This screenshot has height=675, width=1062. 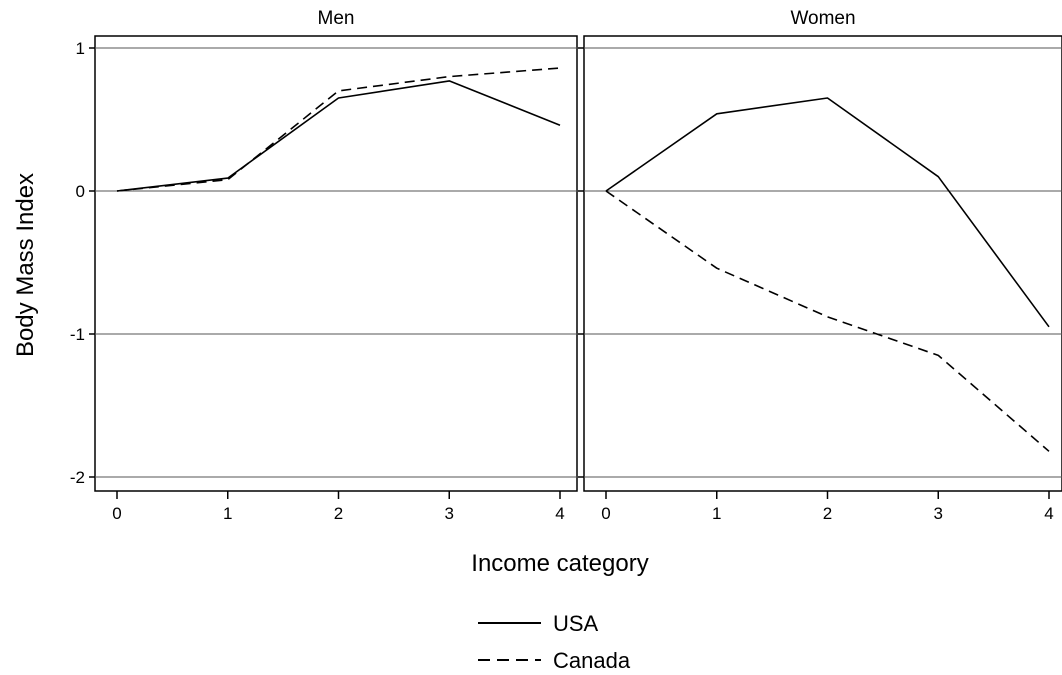 I want to click on panel-men-x-tick-label: 2, so click(x=338, y=513).